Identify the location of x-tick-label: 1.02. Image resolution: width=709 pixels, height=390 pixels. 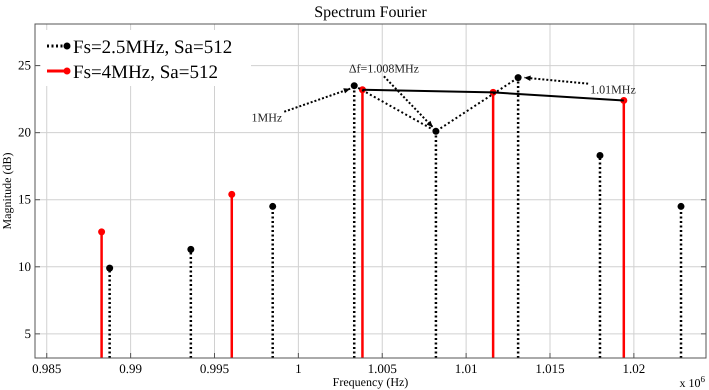
(634, 368).